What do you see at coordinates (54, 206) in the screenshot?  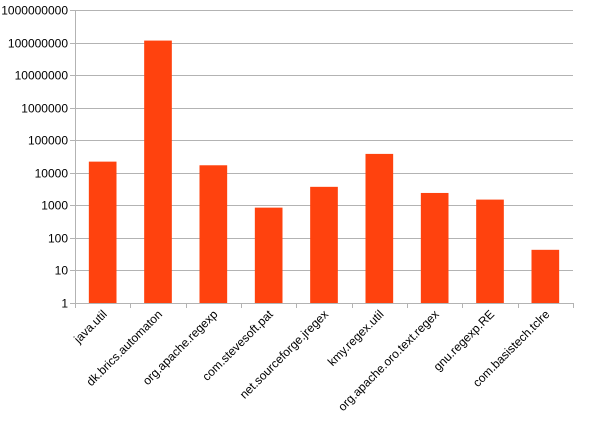 I see `y-tick-label: 1000` at bounding box center [54, 206].